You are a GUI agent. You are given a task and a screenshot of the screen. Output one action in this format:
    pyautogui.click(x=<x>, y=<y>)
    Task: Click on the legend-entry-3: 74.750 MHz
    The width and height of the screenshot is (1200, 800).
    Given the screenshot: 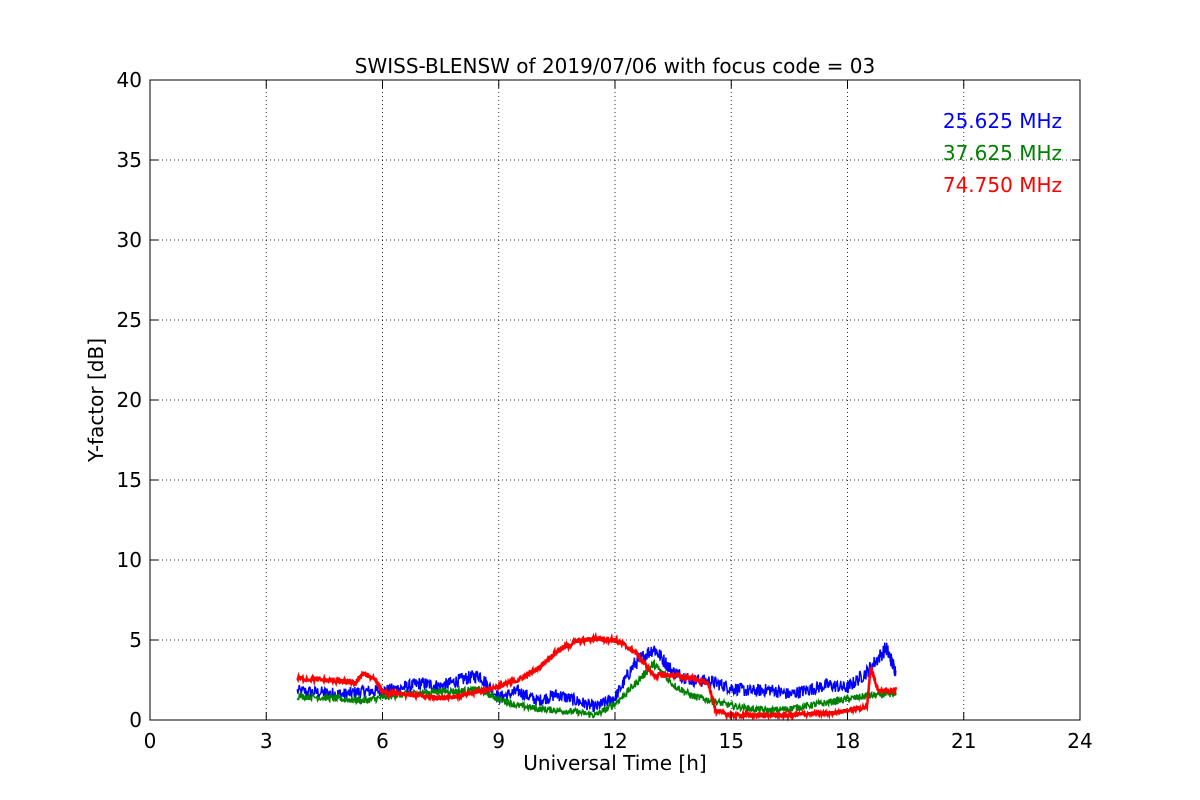 What is the action you would take?
    pyautogui.click(x=1002, y=185)
    